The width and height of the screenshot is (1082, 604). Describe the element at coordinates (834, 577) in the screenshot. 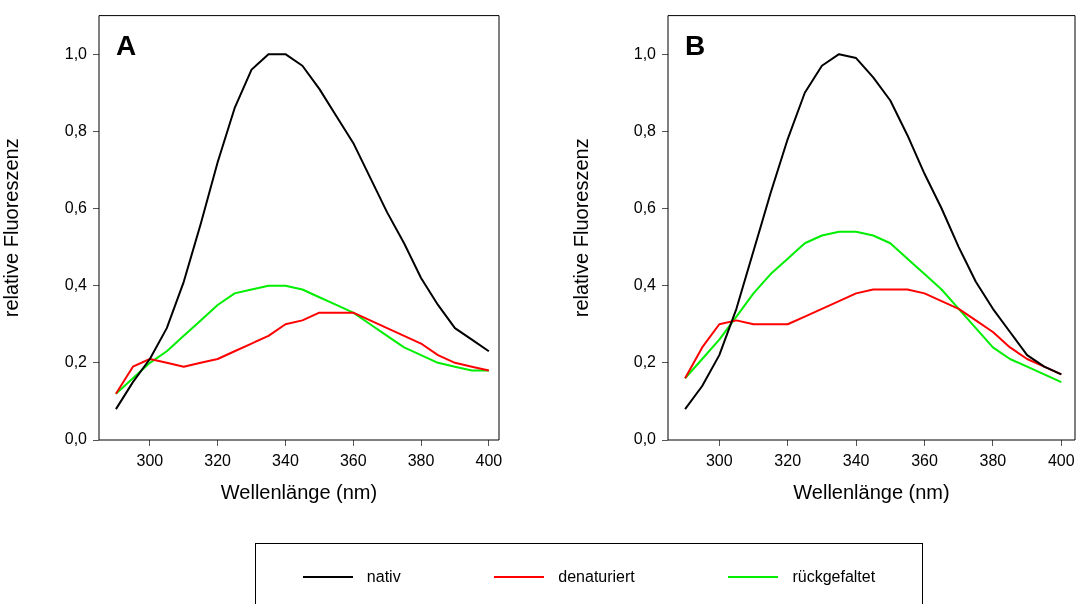

I see `legend-label: rückgefaltet` at that location.